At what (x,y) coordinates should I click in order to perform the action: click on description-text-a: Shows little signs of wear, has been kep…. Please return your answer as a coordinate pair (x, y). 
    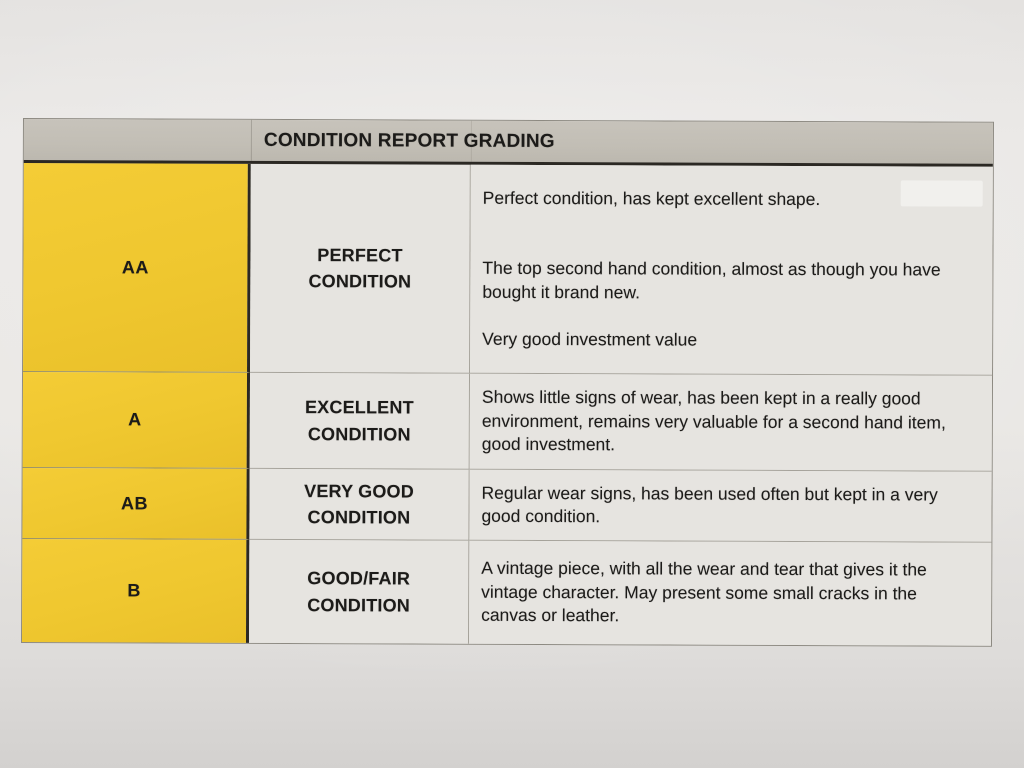
    Looking at the image, I should click on (713, 421).